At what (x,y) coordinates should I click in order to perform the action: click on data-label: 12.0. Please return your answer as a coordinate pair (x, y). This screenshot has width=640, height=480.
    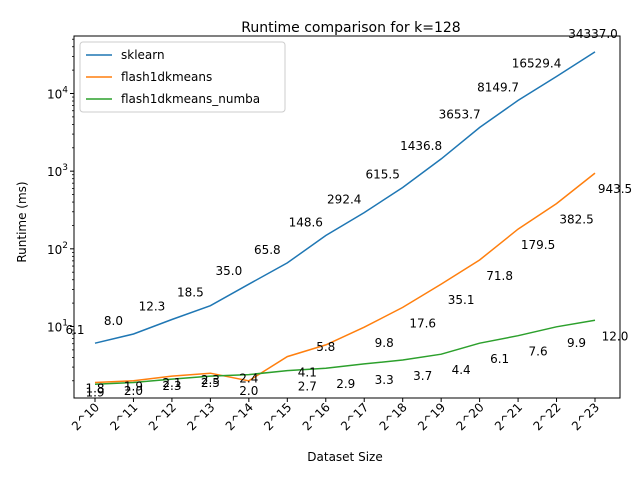
    Looking at the image, I should click on (615, 336).